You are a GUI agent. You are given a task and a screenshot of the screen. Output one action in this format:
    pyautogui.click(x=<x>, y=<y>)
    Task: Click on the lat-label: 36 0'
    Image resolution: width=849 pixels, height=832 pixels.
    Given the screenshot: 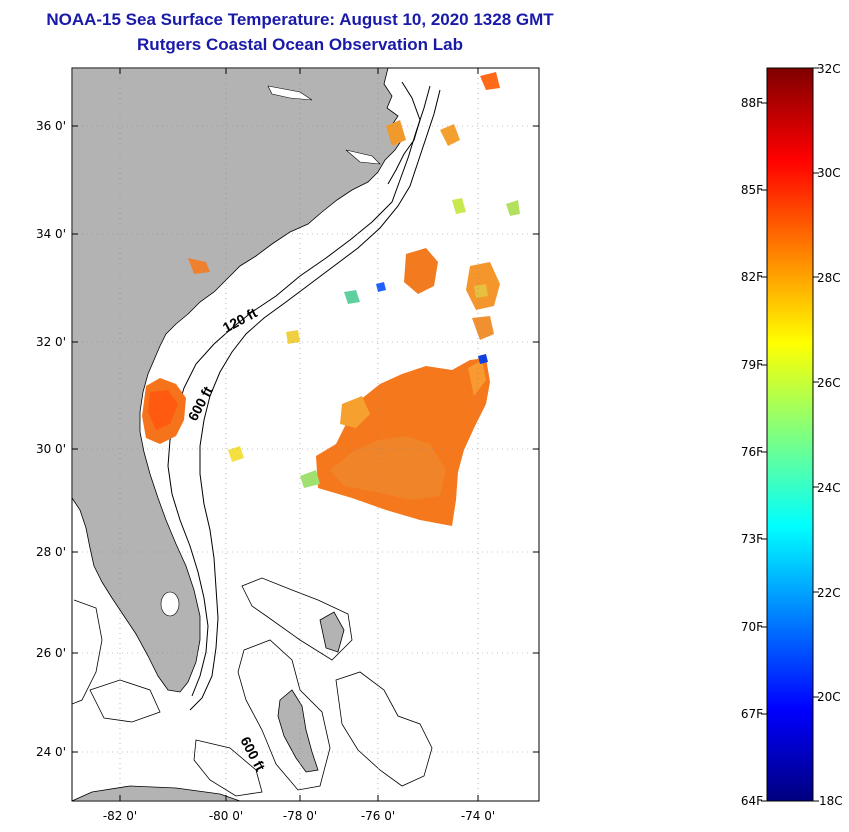 What is the action you would take?
    pyautogui.click(x=51, y=126)
    